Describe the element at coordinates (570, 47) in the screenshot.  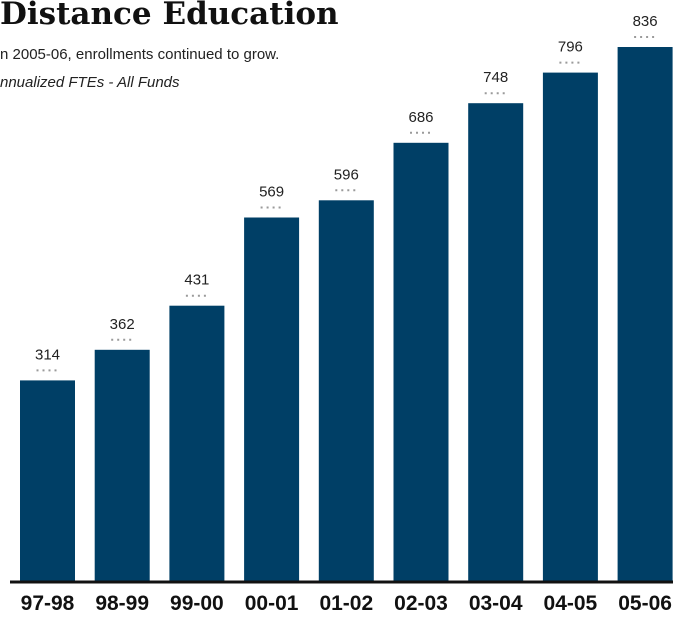
I see `data-label: 796` at that location.